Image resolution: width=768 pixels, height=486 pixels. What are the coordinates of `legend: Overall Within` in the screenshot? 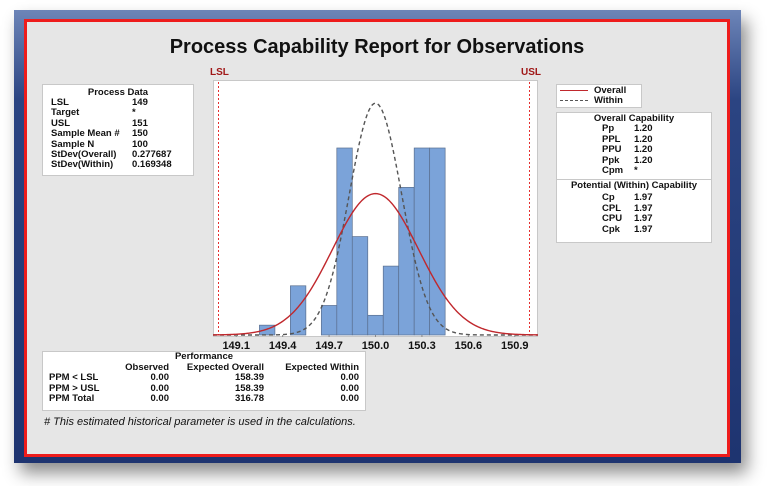 It's located at (599, 96).